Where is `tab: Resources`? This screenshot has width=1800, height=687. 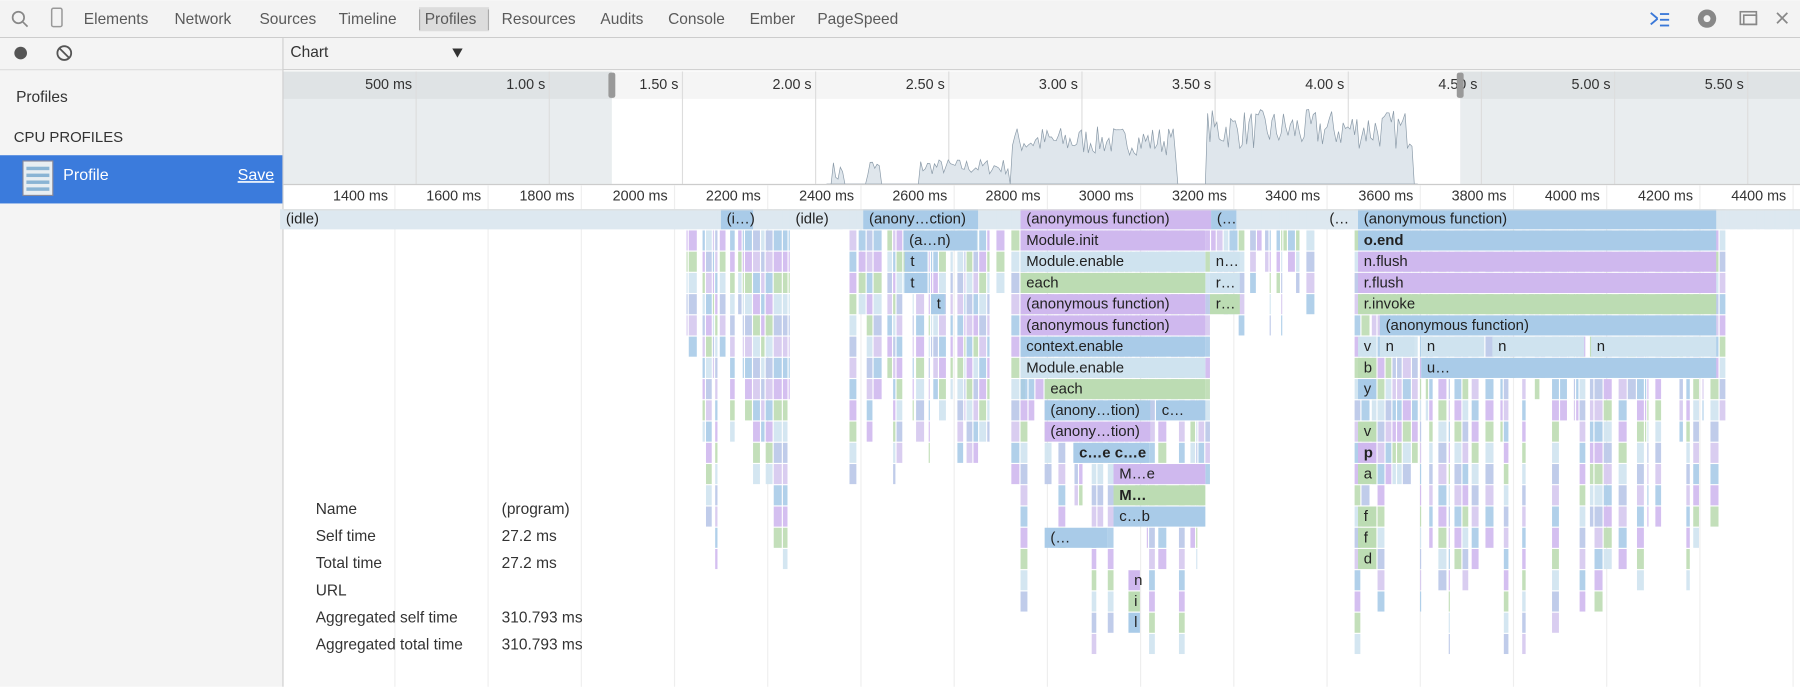
tab: Resources is located at coordinates (539, 19).